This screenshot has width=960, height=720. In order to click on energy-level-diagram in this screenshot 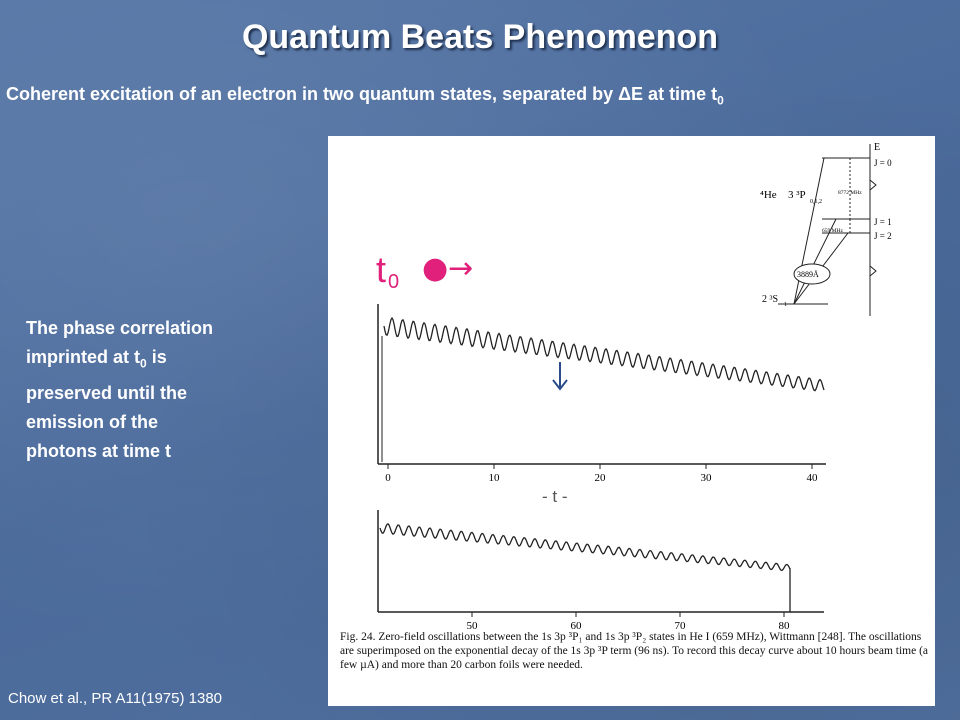, I will do `click(827, 230)`.